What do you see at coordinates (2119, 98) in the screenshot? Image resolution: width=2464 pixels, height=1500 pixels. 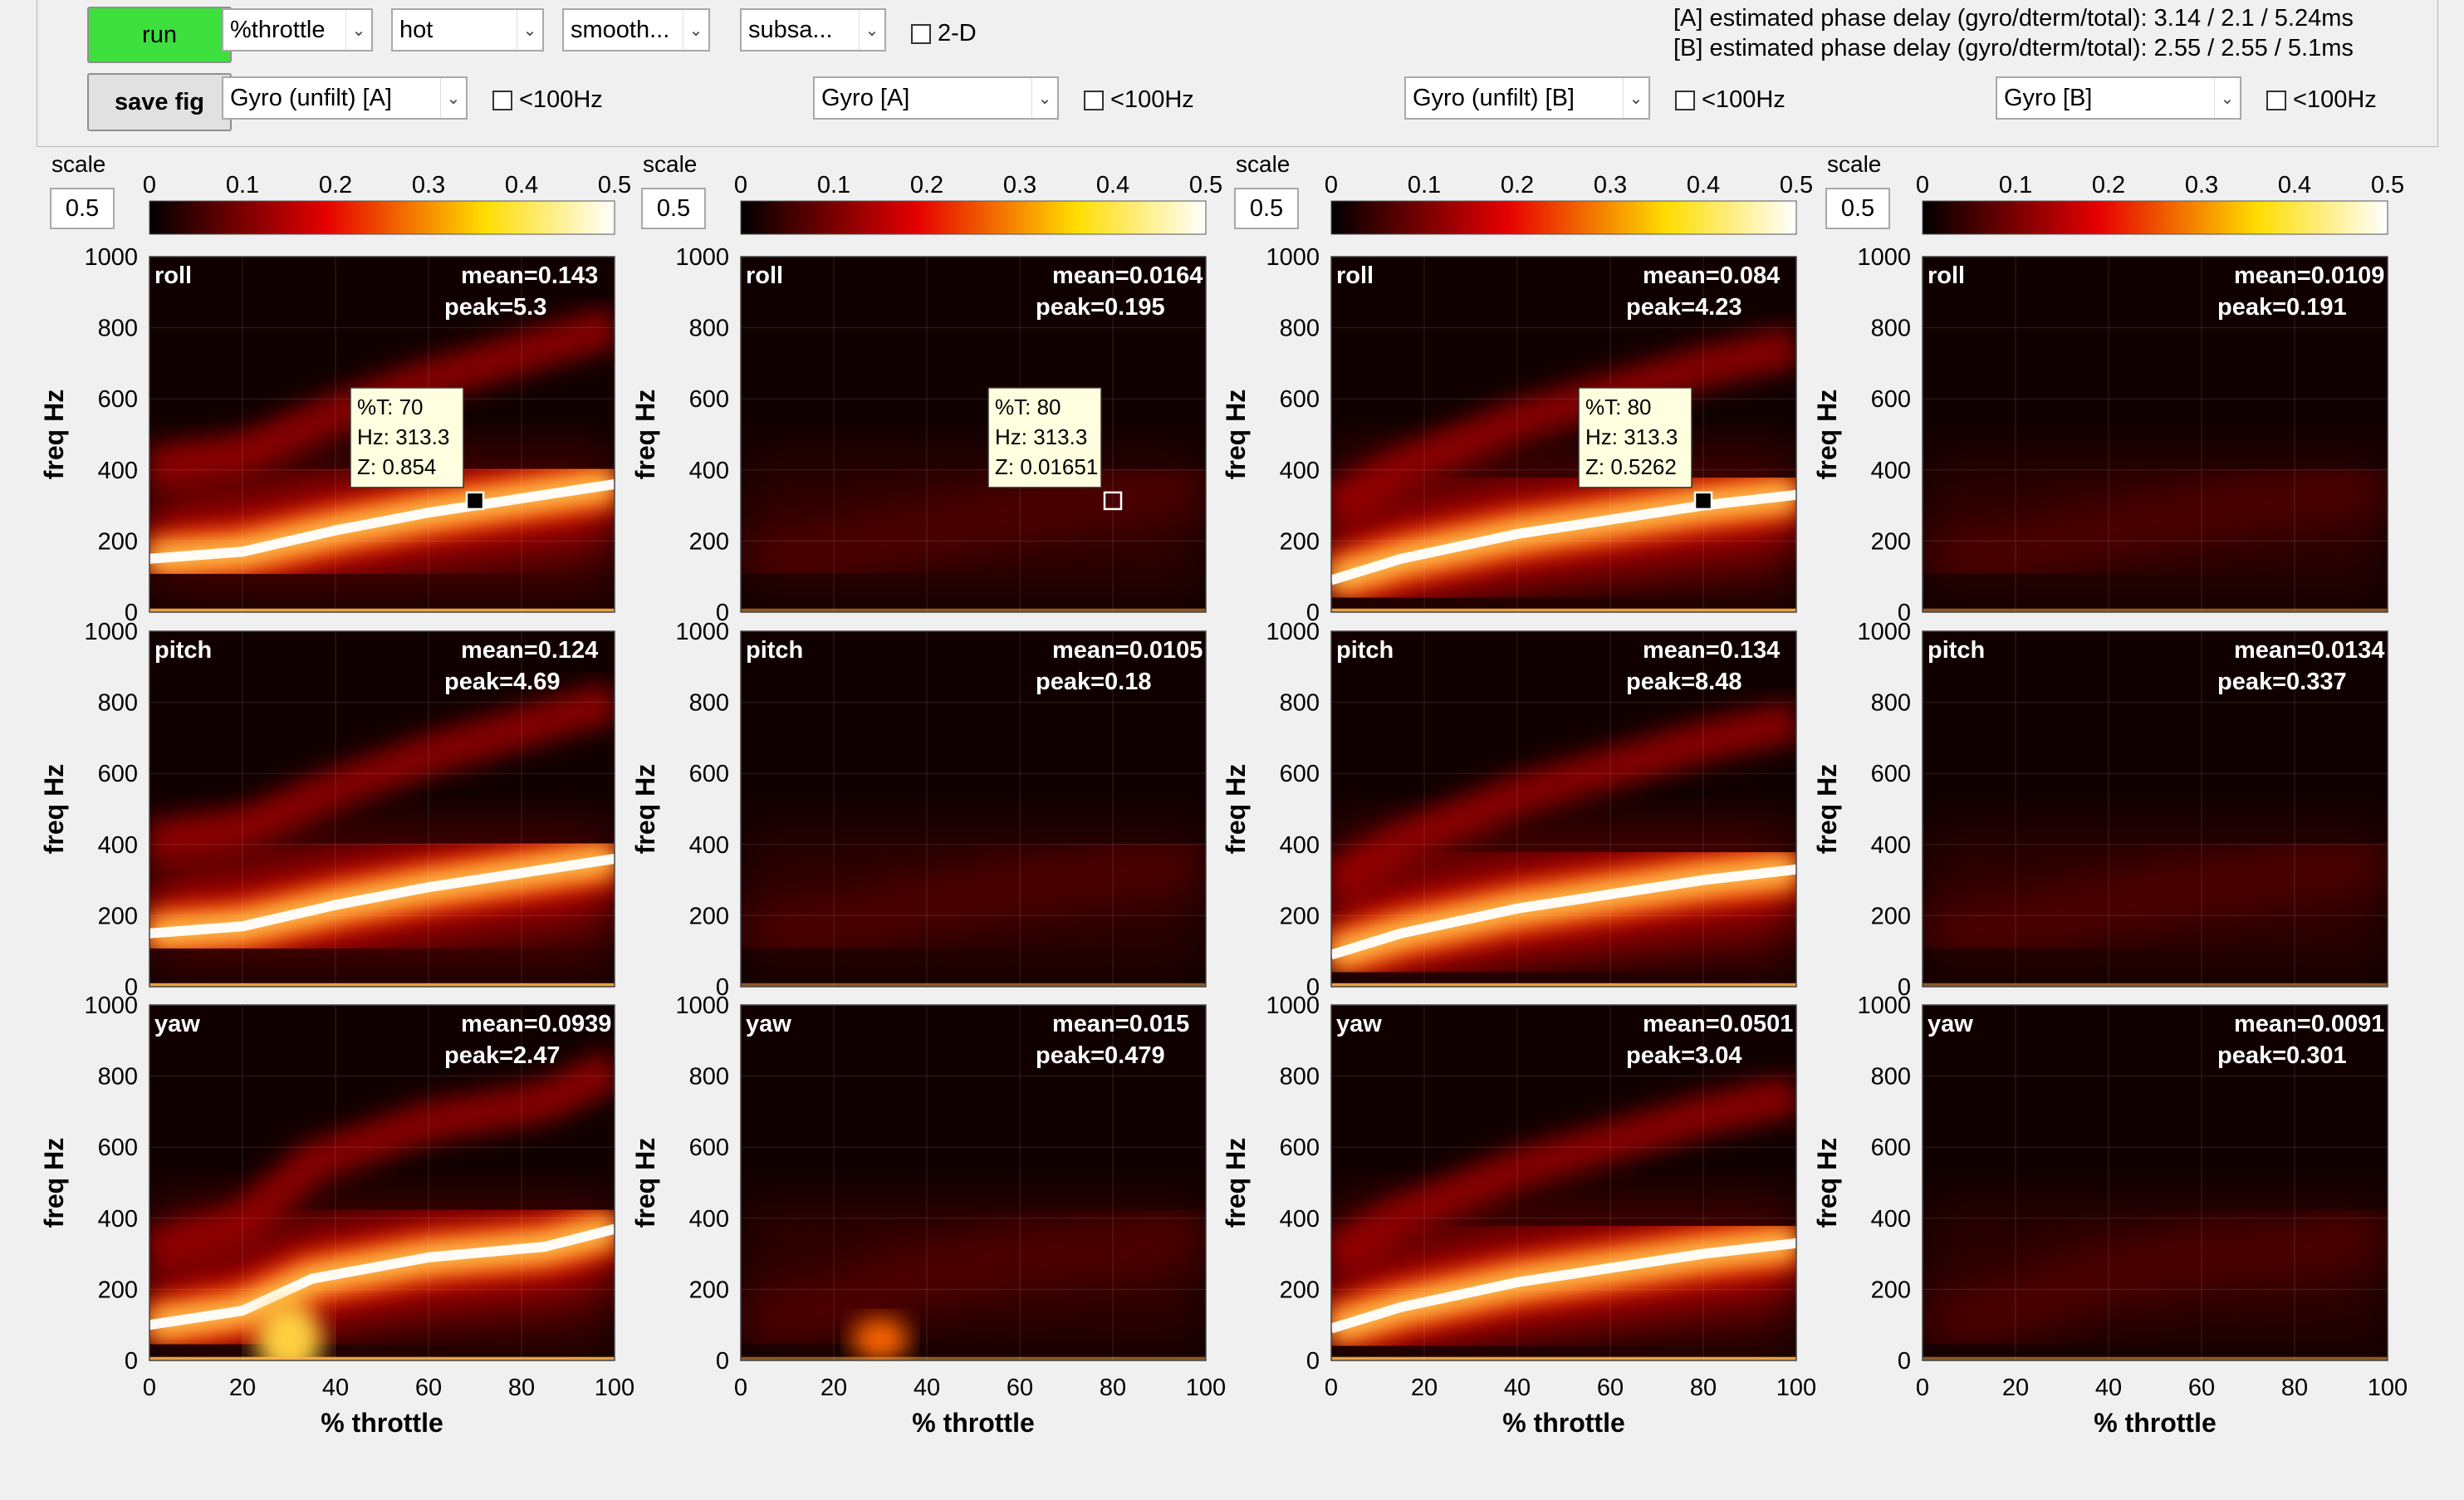 I see `source-dropdown-col4: Gyro [B] ⌄` at bounding box center [2119, 98].